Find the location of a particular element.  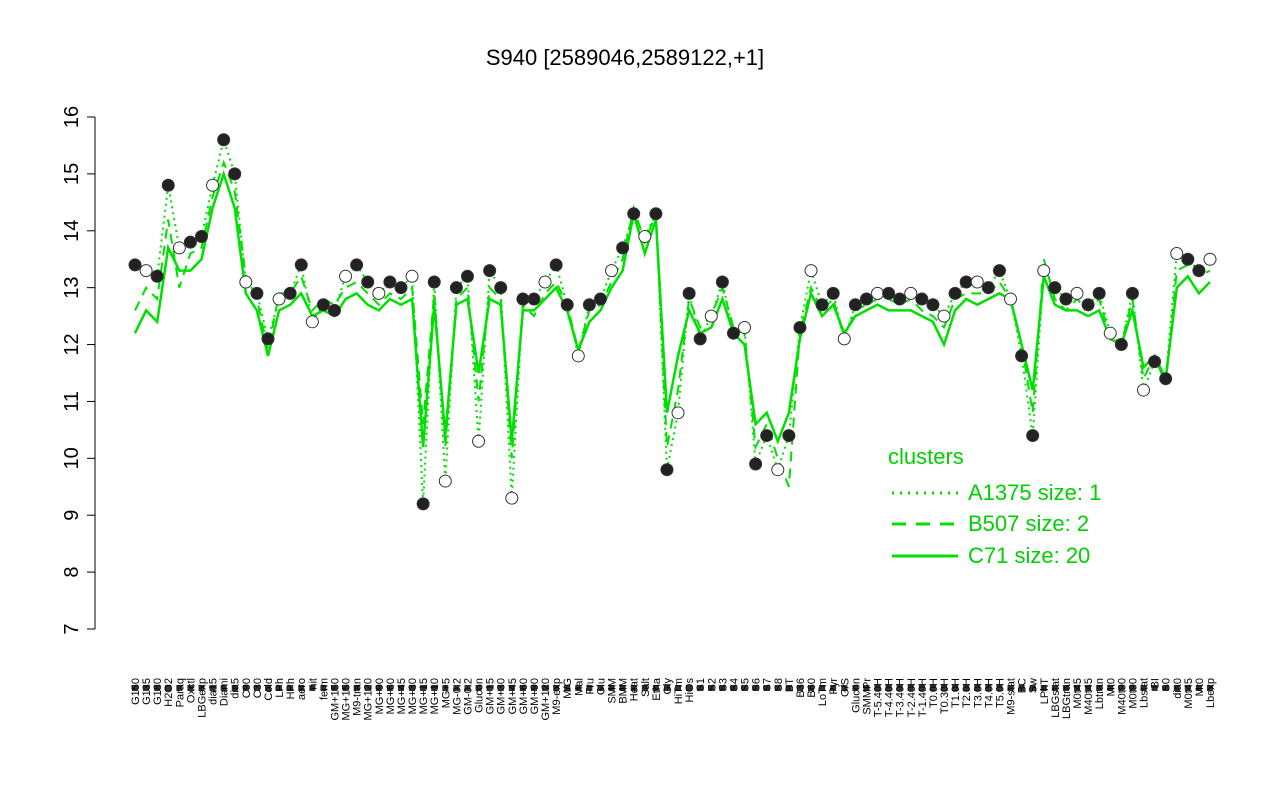

x-tick-label: GM+15 is located at coordinates (491, 696).